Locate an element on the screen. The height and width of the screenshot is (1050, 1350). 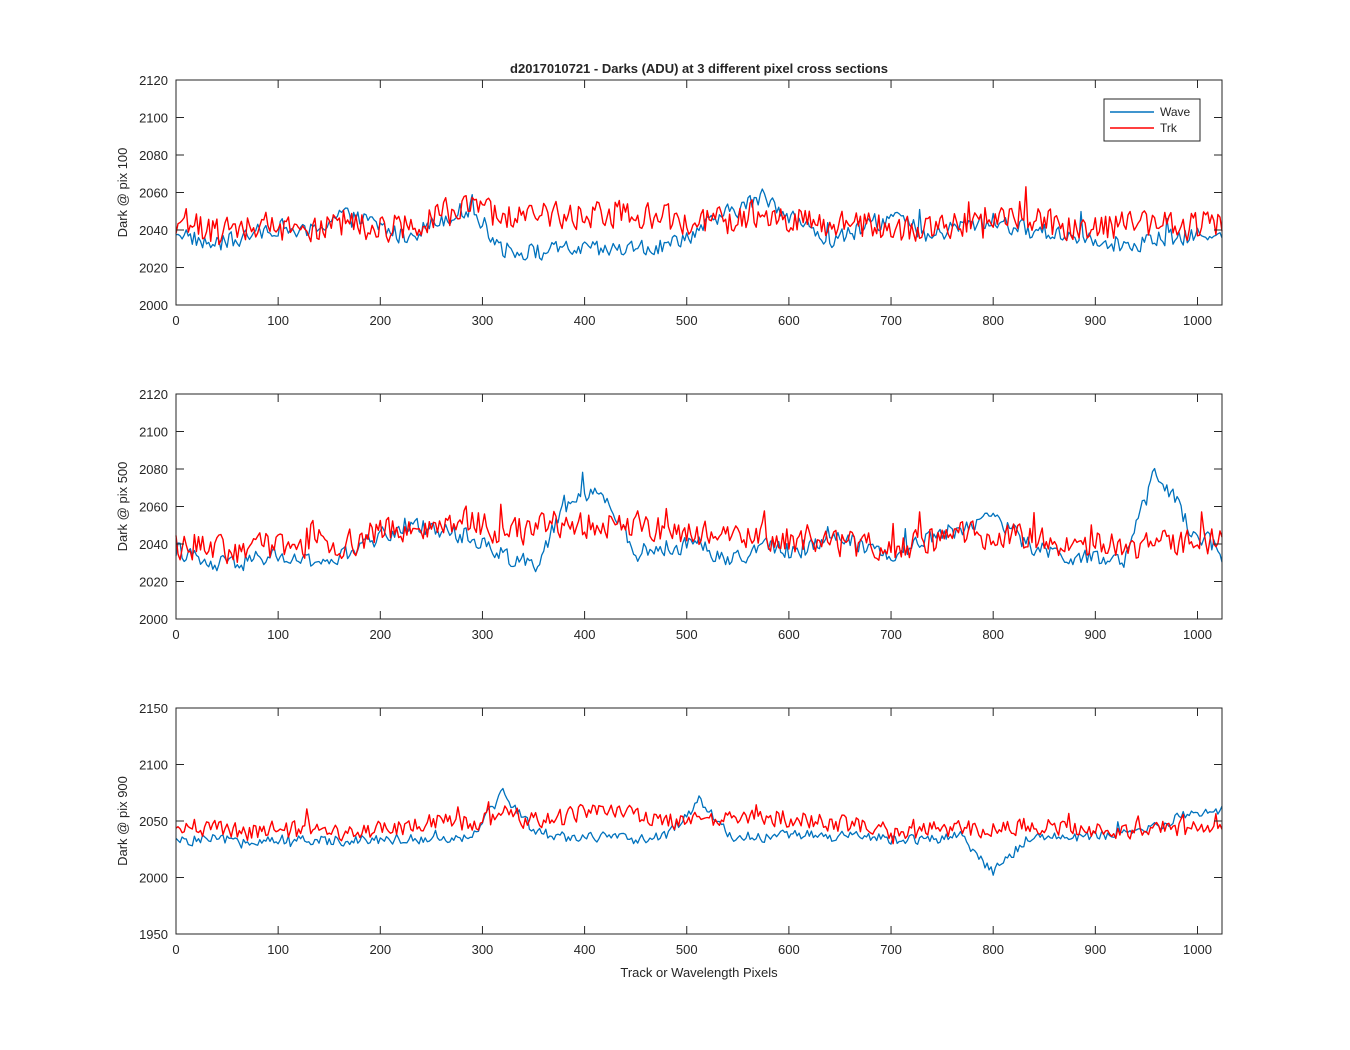
y-axis-label: Dark @ pix 100 is located at coordinates (122, 193).